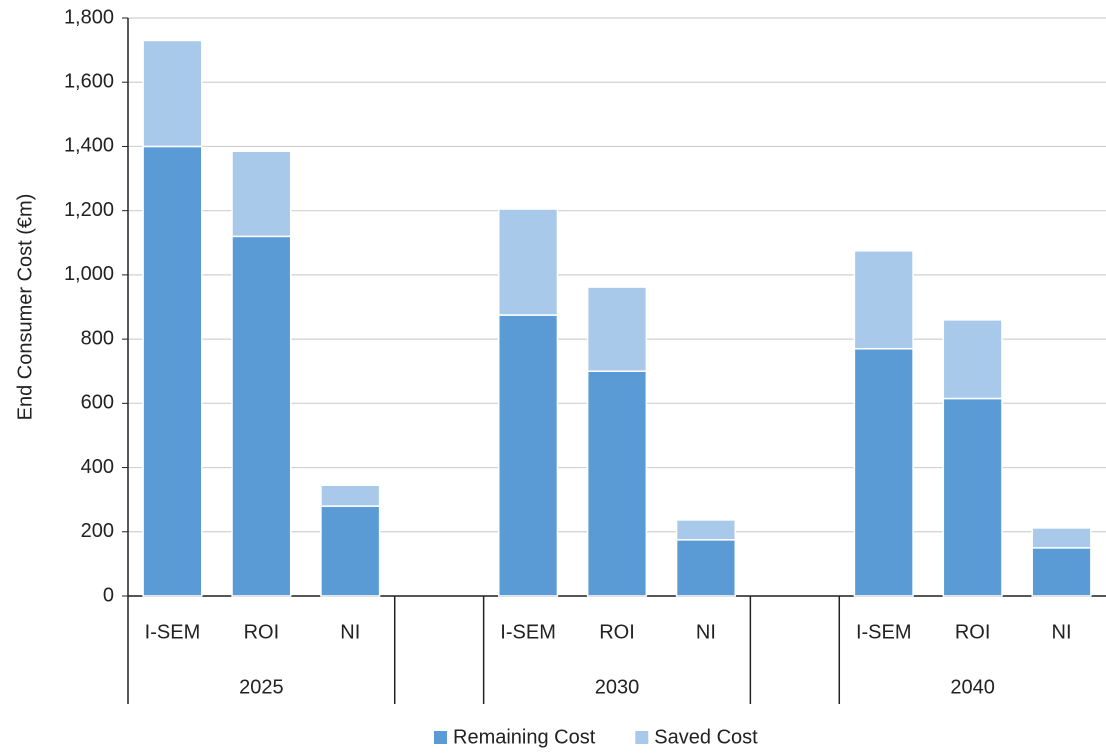 The image size is (1106, 754). Describe the element at coordinates (524, 737) in the screenshot. I see `legend-label: Remaining Cost` at that location.